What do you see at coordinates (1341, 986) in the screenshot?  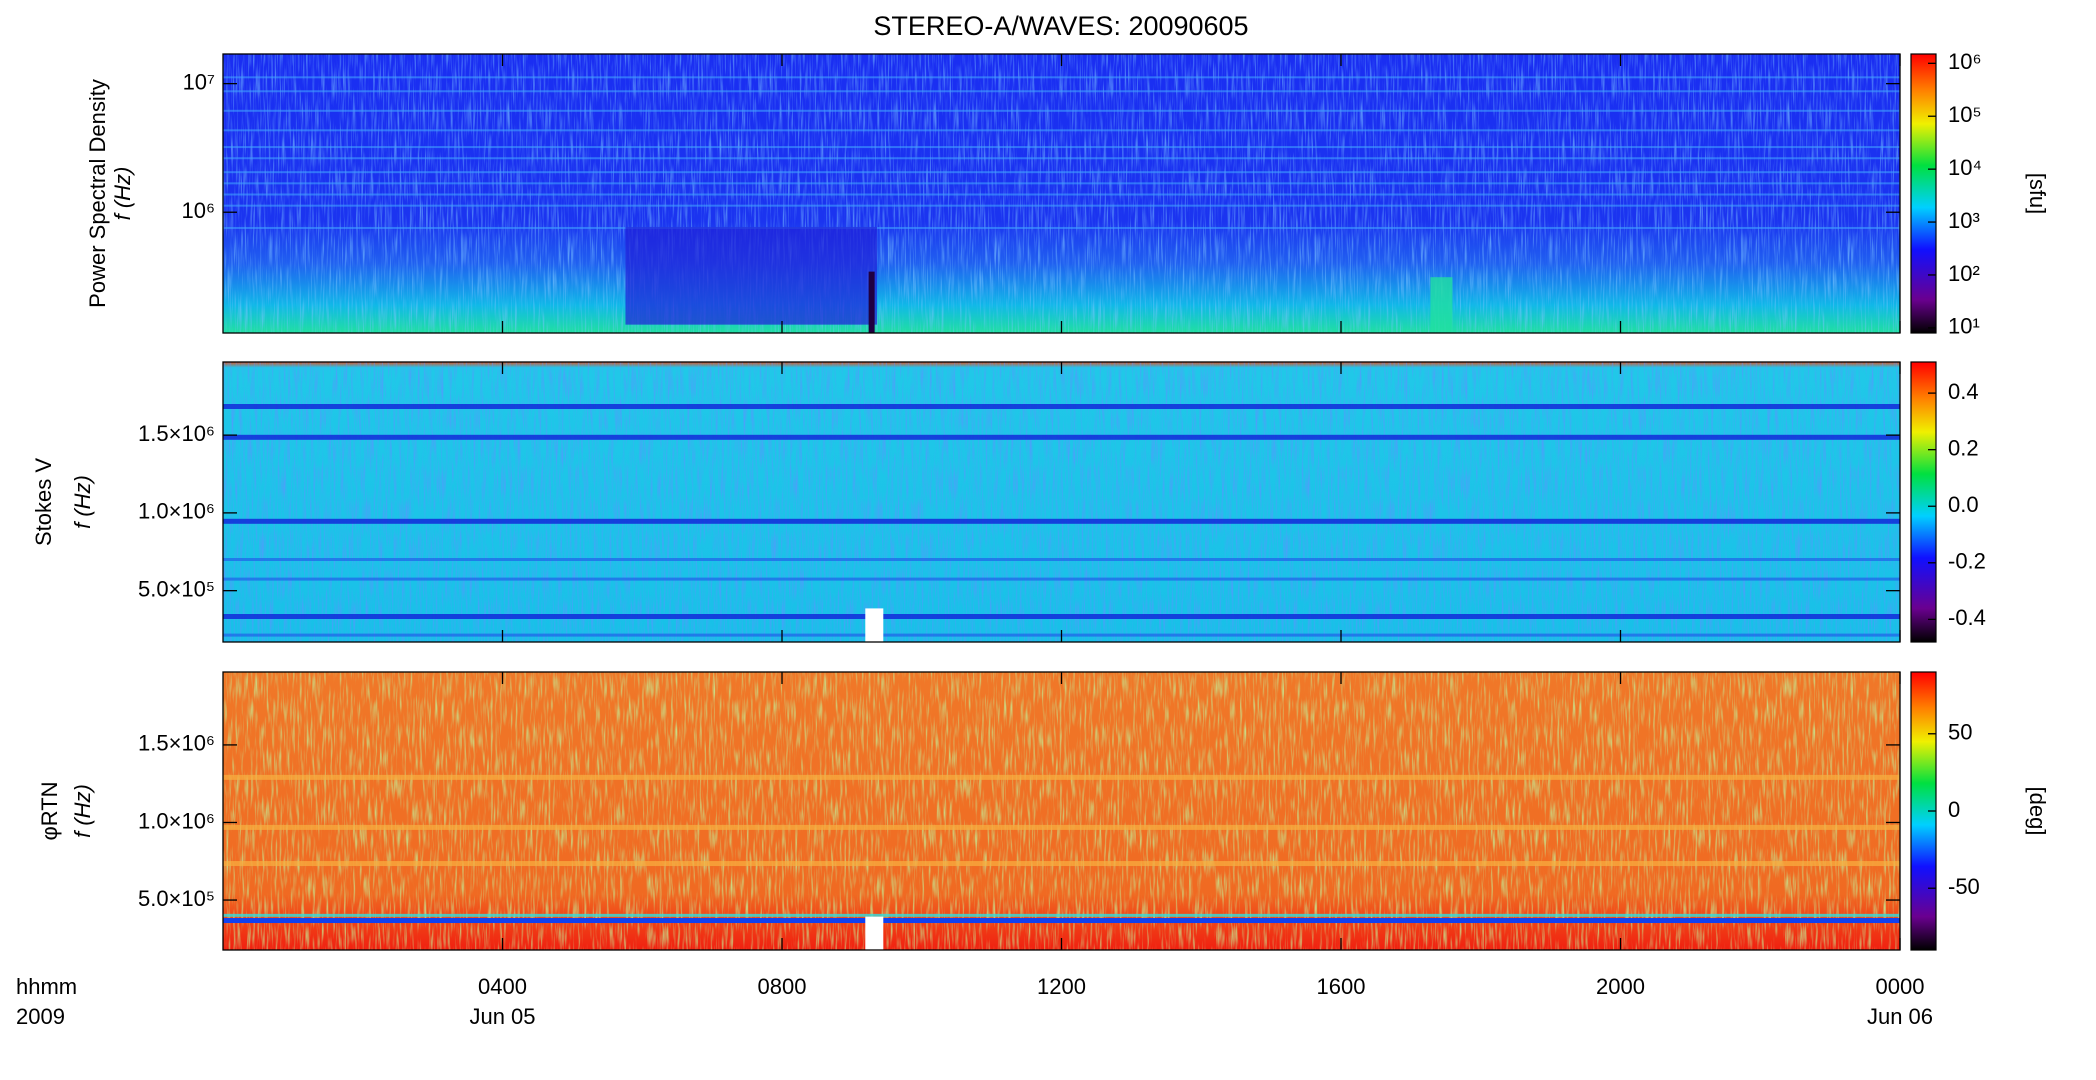 I see `x-tick-label: 1600` at bounding box center [1341, 986].